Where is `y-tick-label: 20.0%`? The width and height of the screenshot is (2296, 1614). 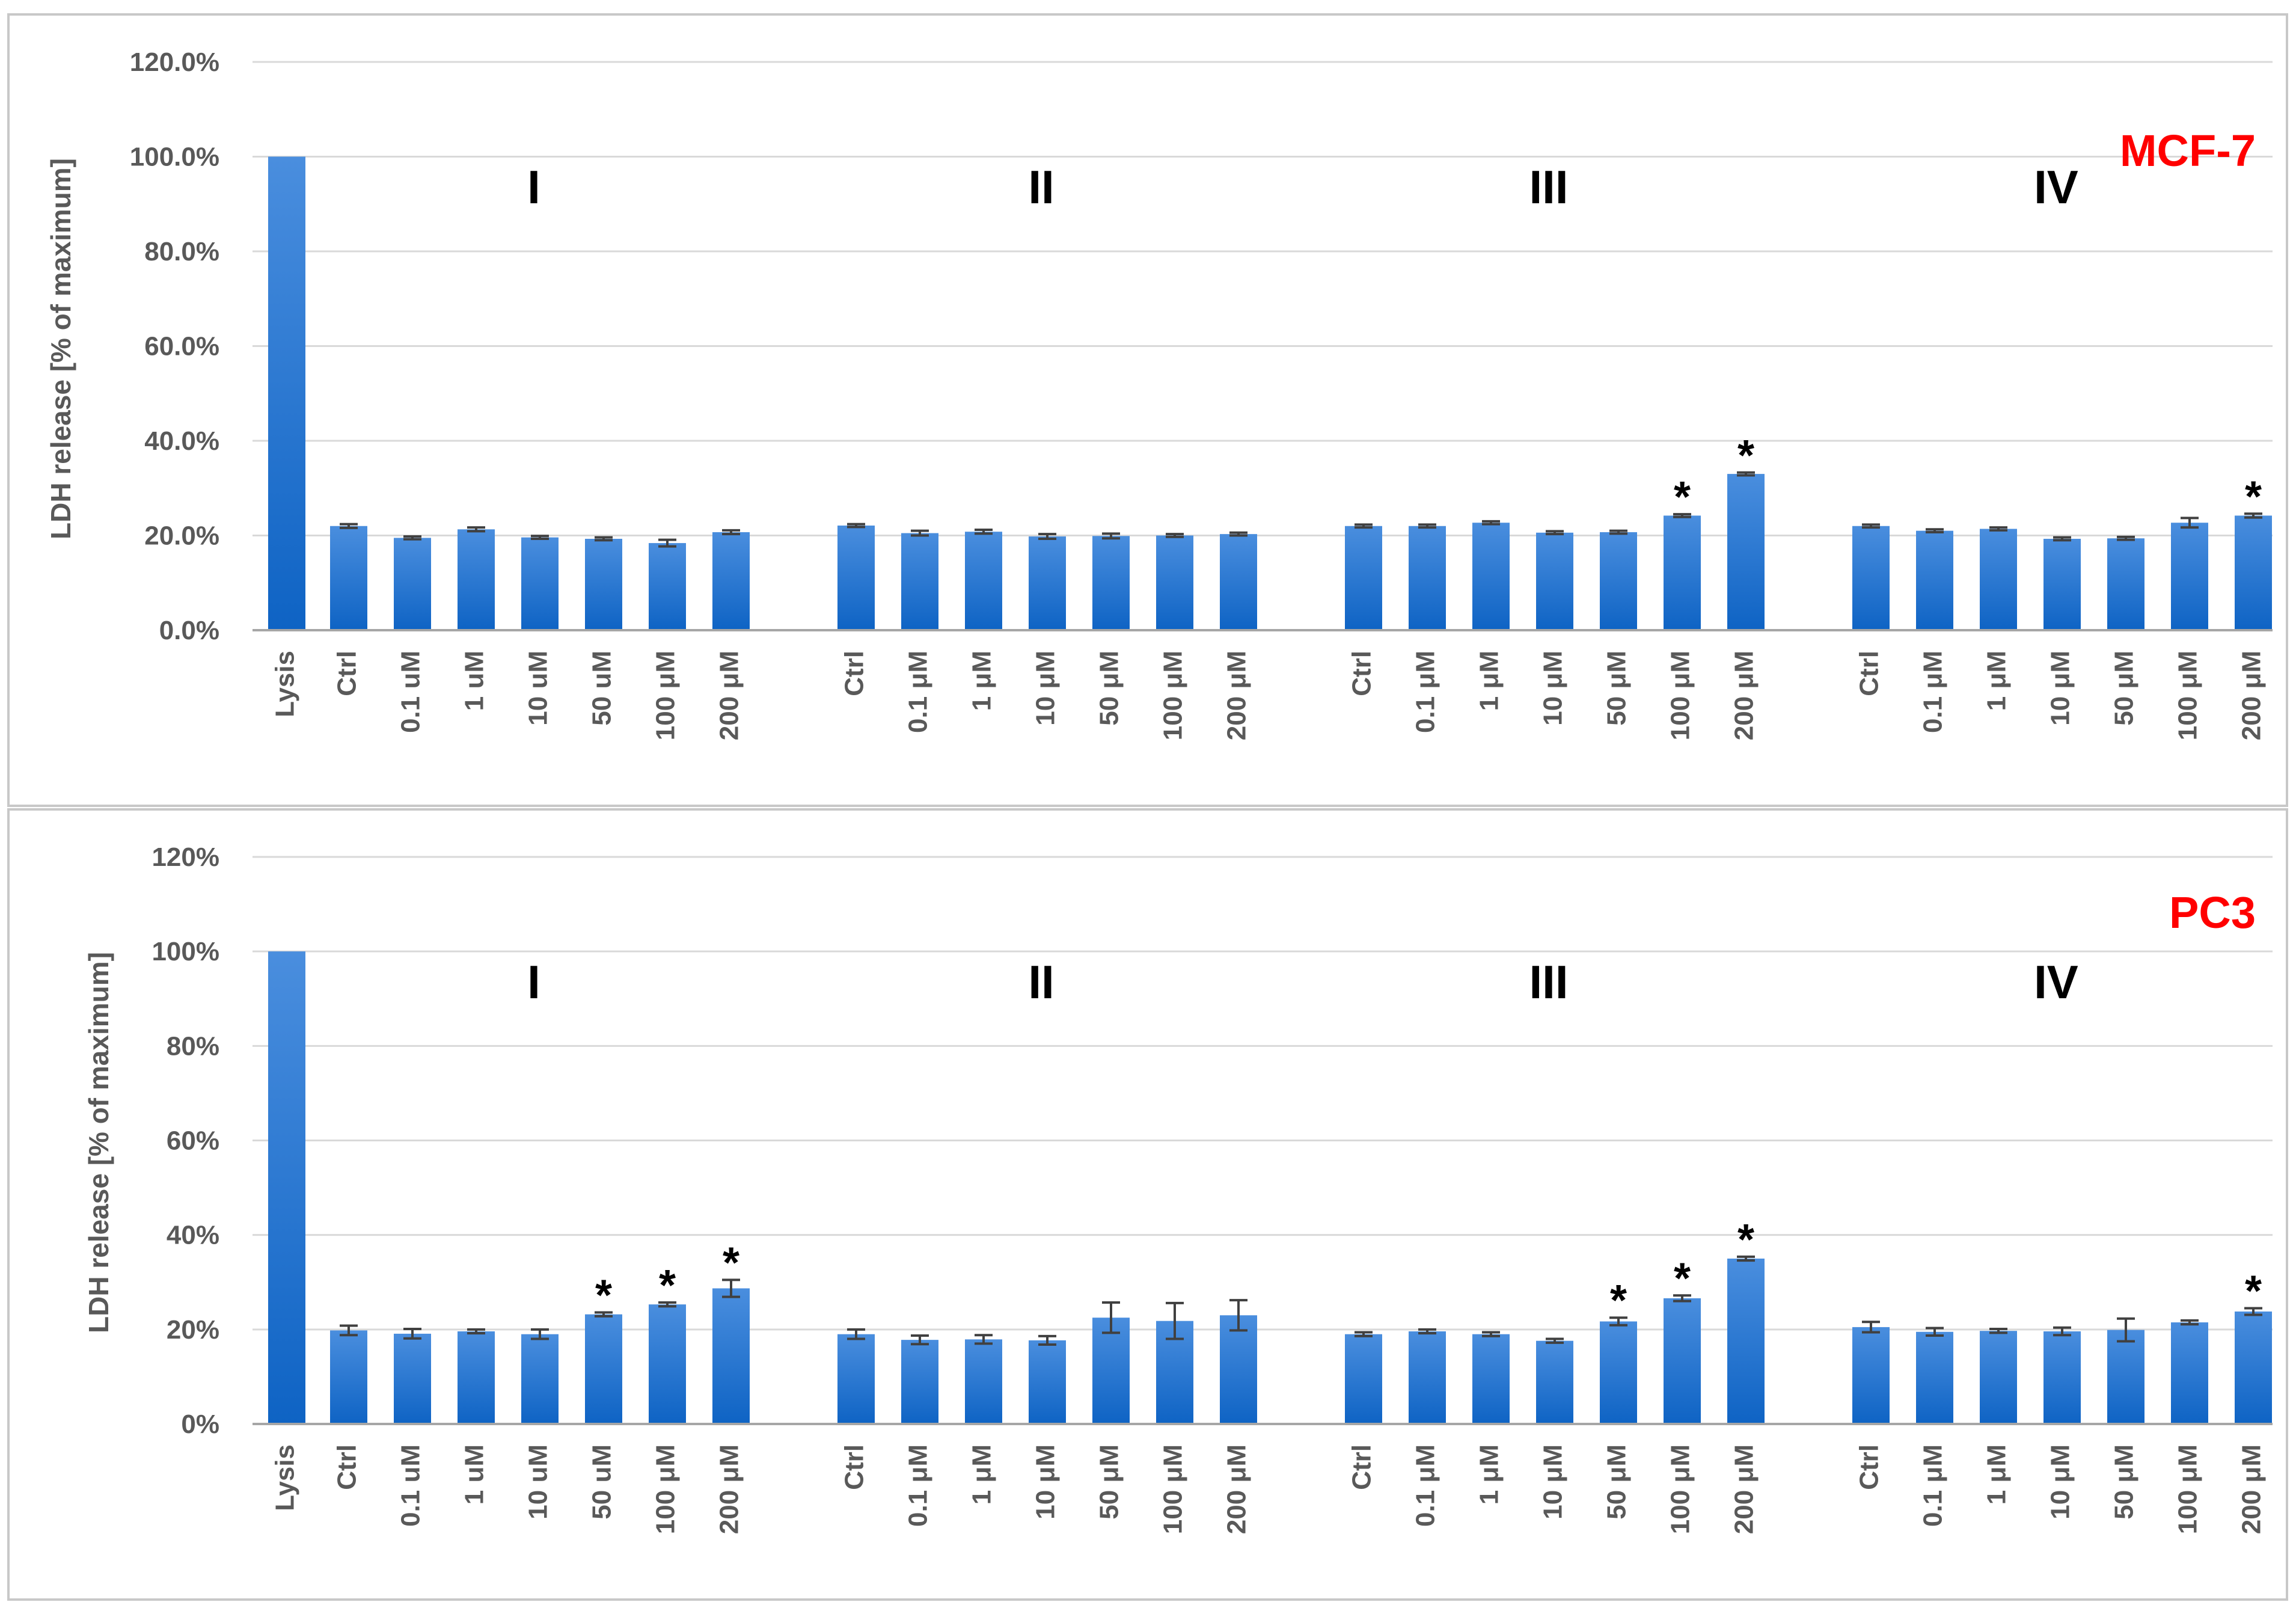 y-tick-label: 20.0% is located at coordinates (181, 536).